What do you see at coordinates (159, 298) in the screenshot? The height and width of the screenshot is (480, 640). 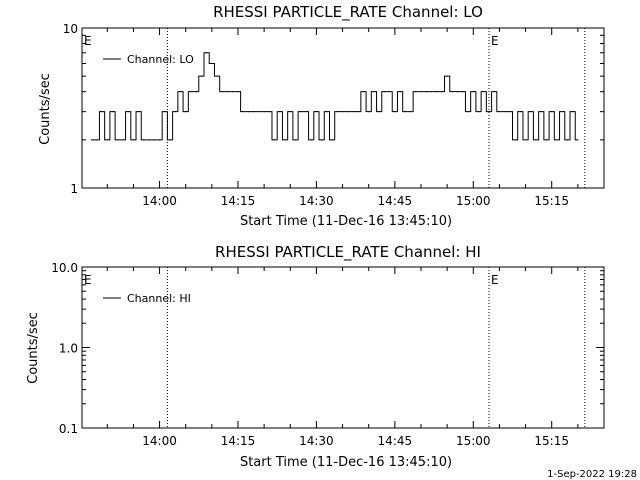 I see `legend-label: Channel: HI` at bounding box center [159, 298].